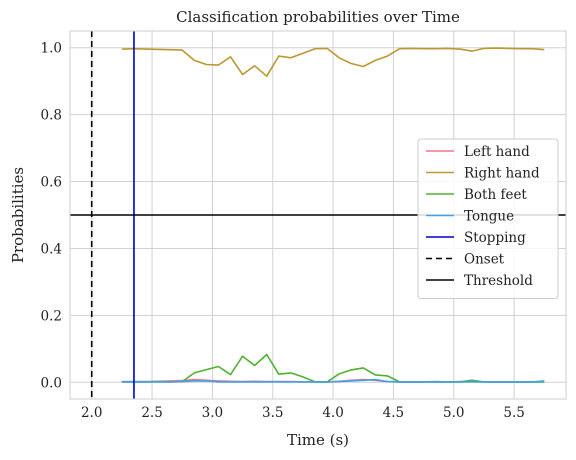  What do you see at coordinates (318, 440) in the screenshot?
I see `x-axis-label: Time (s)` at bounding box center [318, 440].